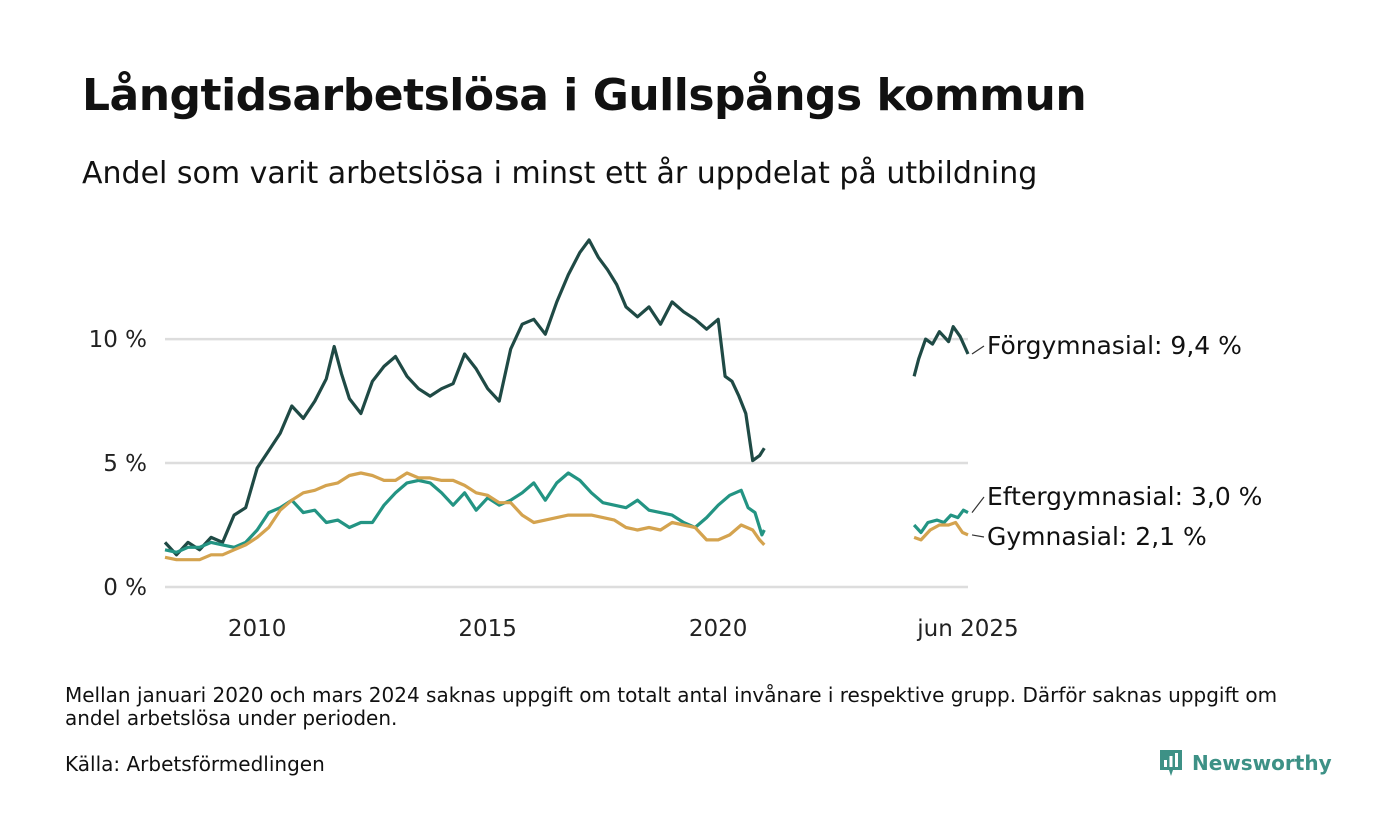 The width and height of the screenshot is (1400, 840). I want to click on series-f-rgymnasial-label-connector, so click(978, 350).